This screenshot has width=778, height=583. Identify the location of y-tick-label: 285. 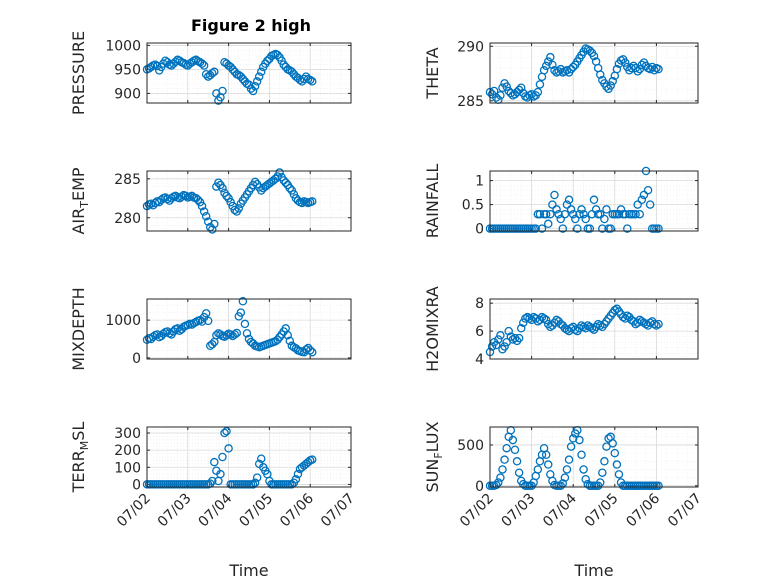
(470, 102).